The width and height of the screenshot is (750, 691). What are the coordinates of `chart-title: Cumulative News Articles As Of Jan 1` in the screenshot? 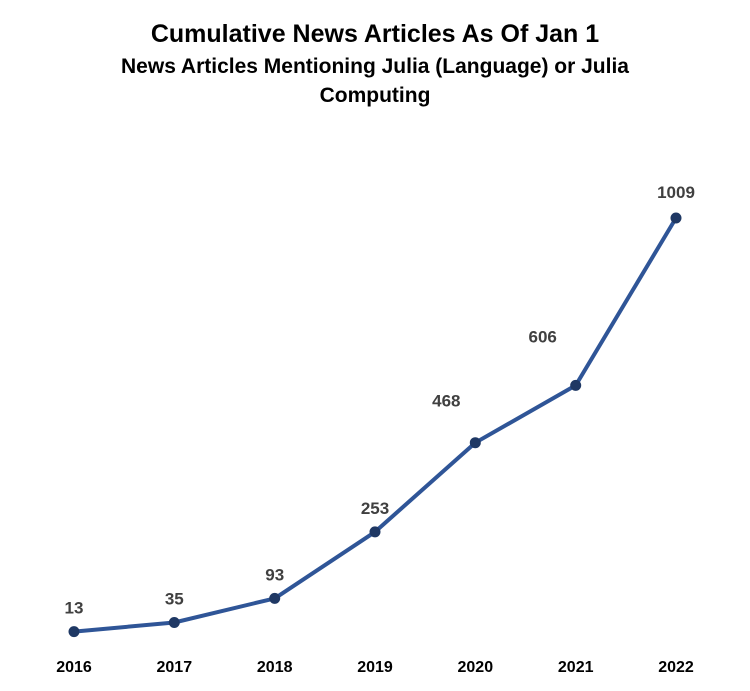 It's located at (375, 34).